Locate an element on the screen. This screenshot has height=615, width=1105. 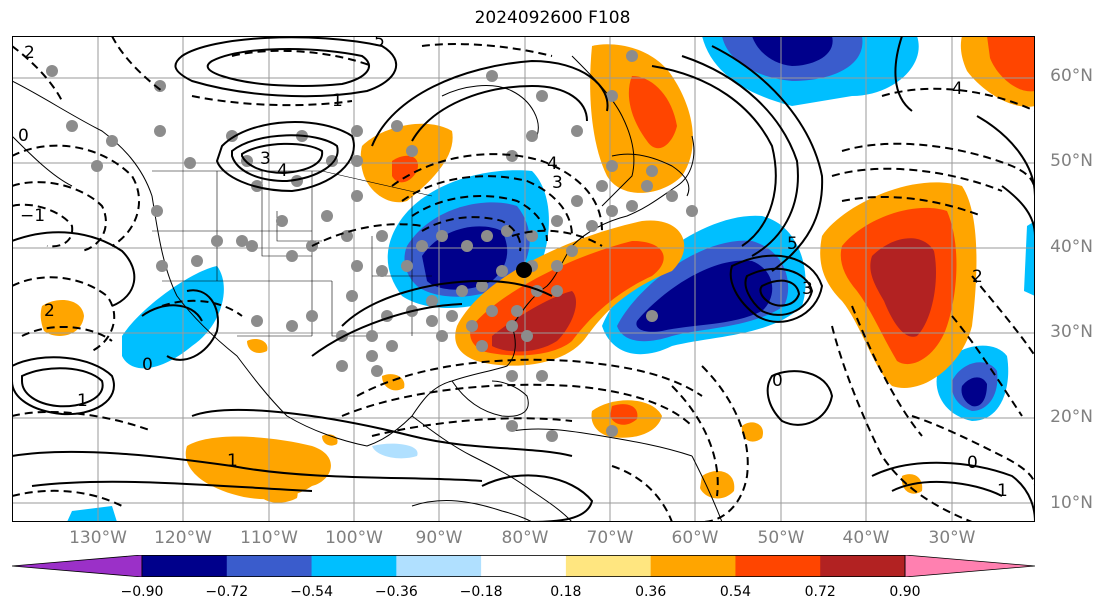
colorbar-extend-max is located at coordinates (969, 566).